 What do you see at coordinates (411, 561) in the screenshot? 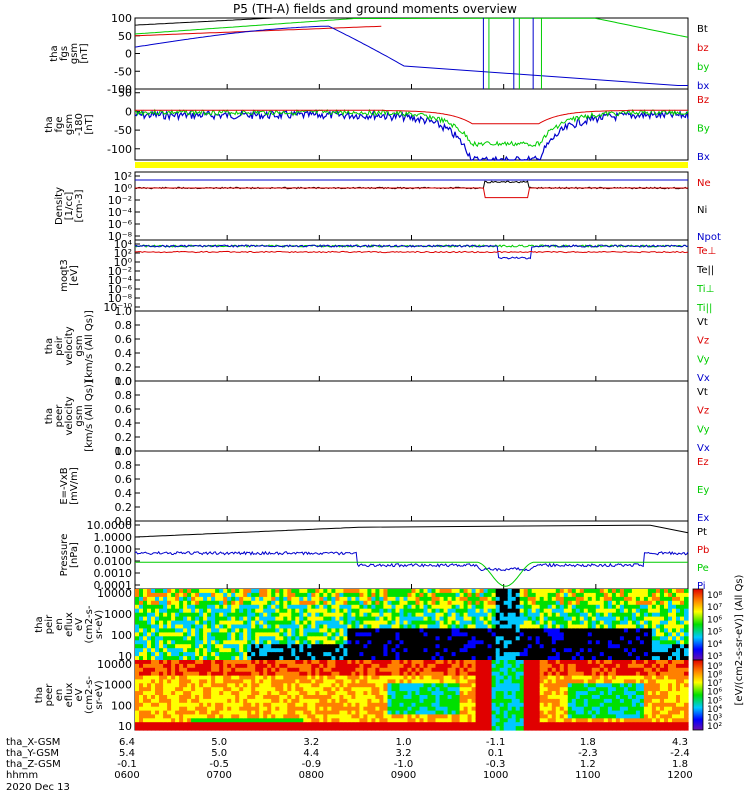
I see `series-pressure-Pi` at bounding box center [411, 561].